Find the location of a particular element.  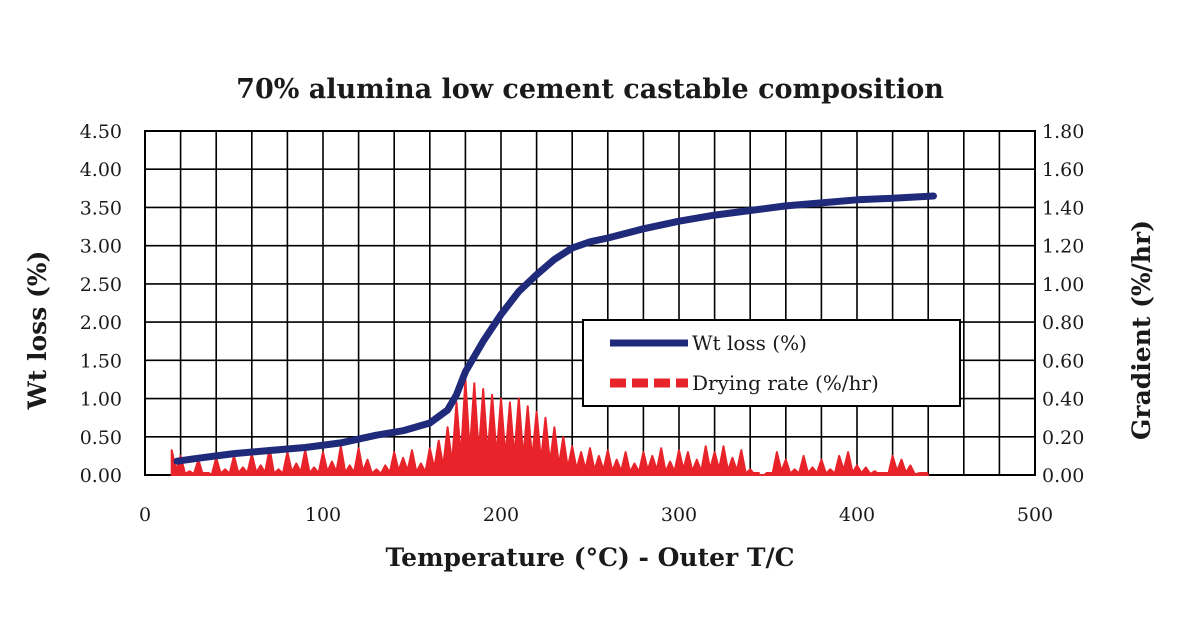

y2-tick-label: 0.60 is located at coordinates (1063, 361).